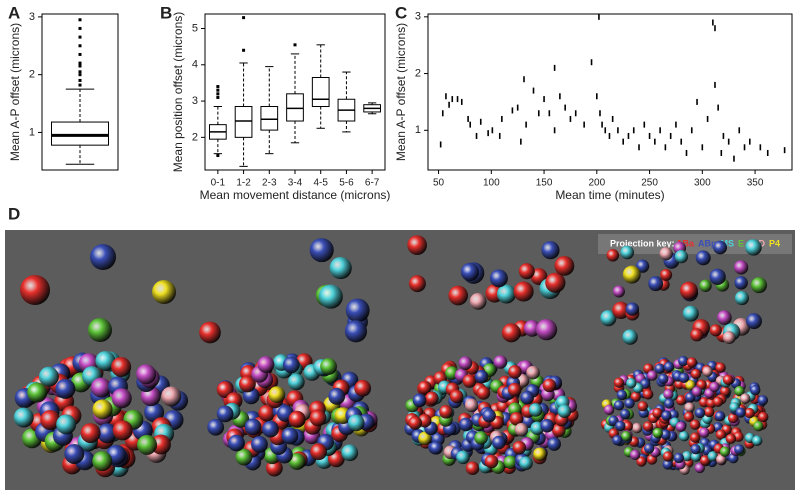  Describe the element at coordinates (243, 183) in the screenshot. I see `x-tick-label: 1-2` at that location.